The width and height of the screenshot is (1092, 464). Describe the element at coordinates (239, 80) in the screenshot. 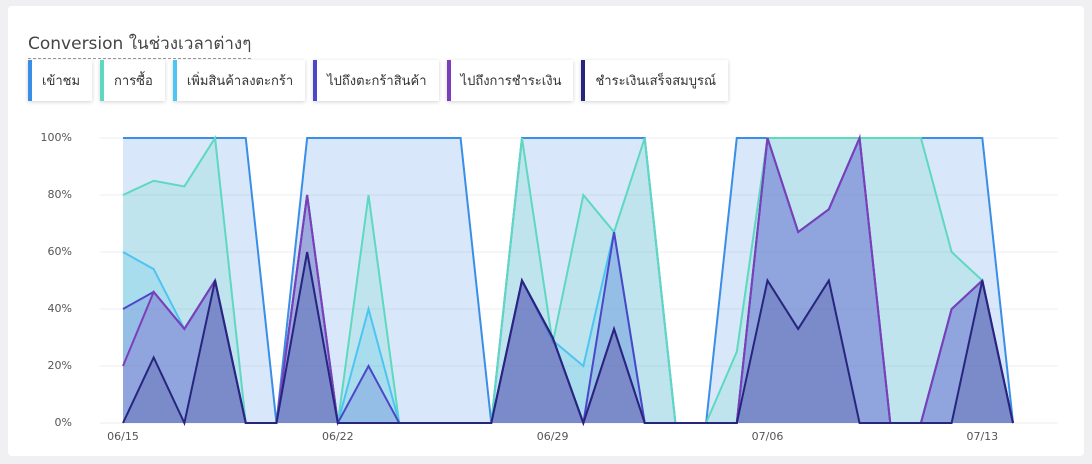

I see `legend-item: เพิ่มสินค้าลงตะกร้า` at that location.